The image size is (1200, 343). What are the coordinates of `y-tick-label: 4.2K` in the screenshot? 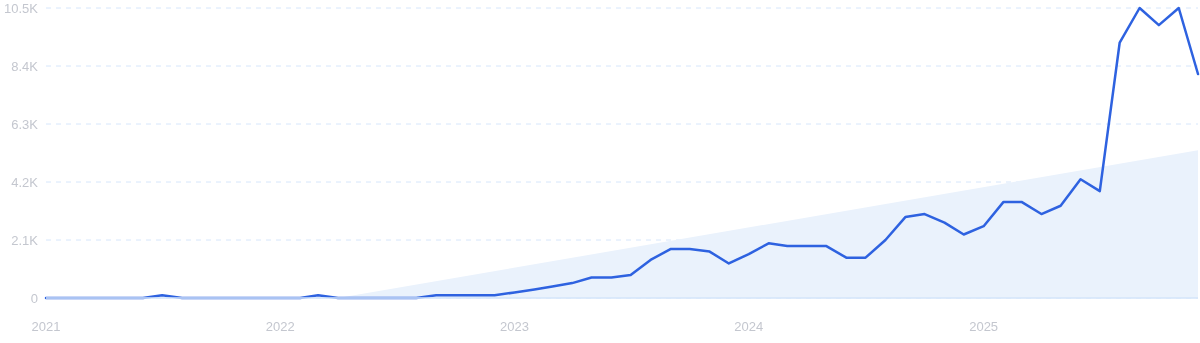 It's located at (25, 182).